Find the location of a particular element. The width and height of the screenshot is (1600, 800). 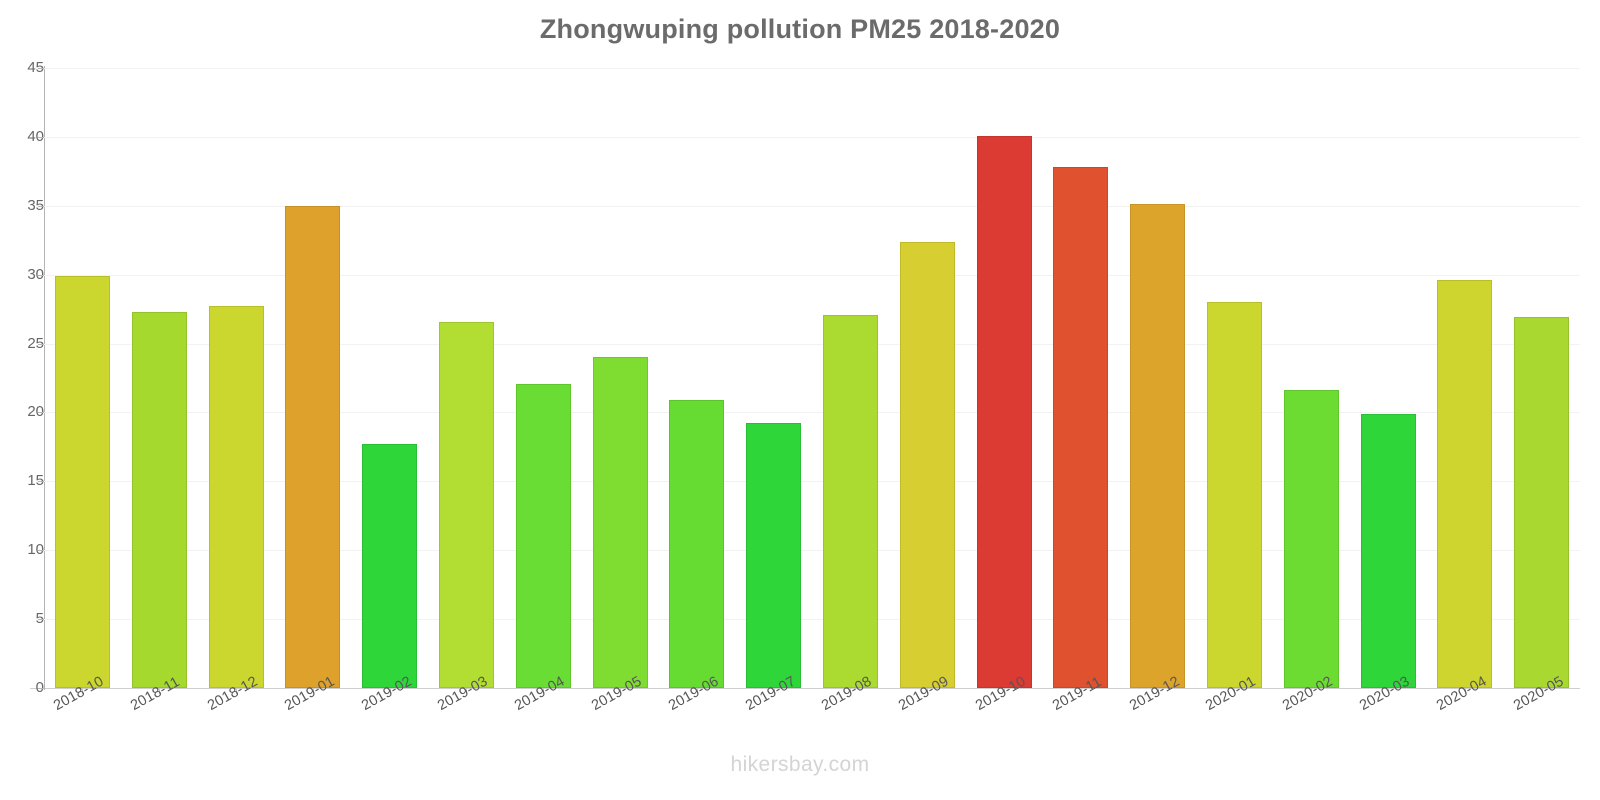

x-axis-line is located at coordinates (805, 688).